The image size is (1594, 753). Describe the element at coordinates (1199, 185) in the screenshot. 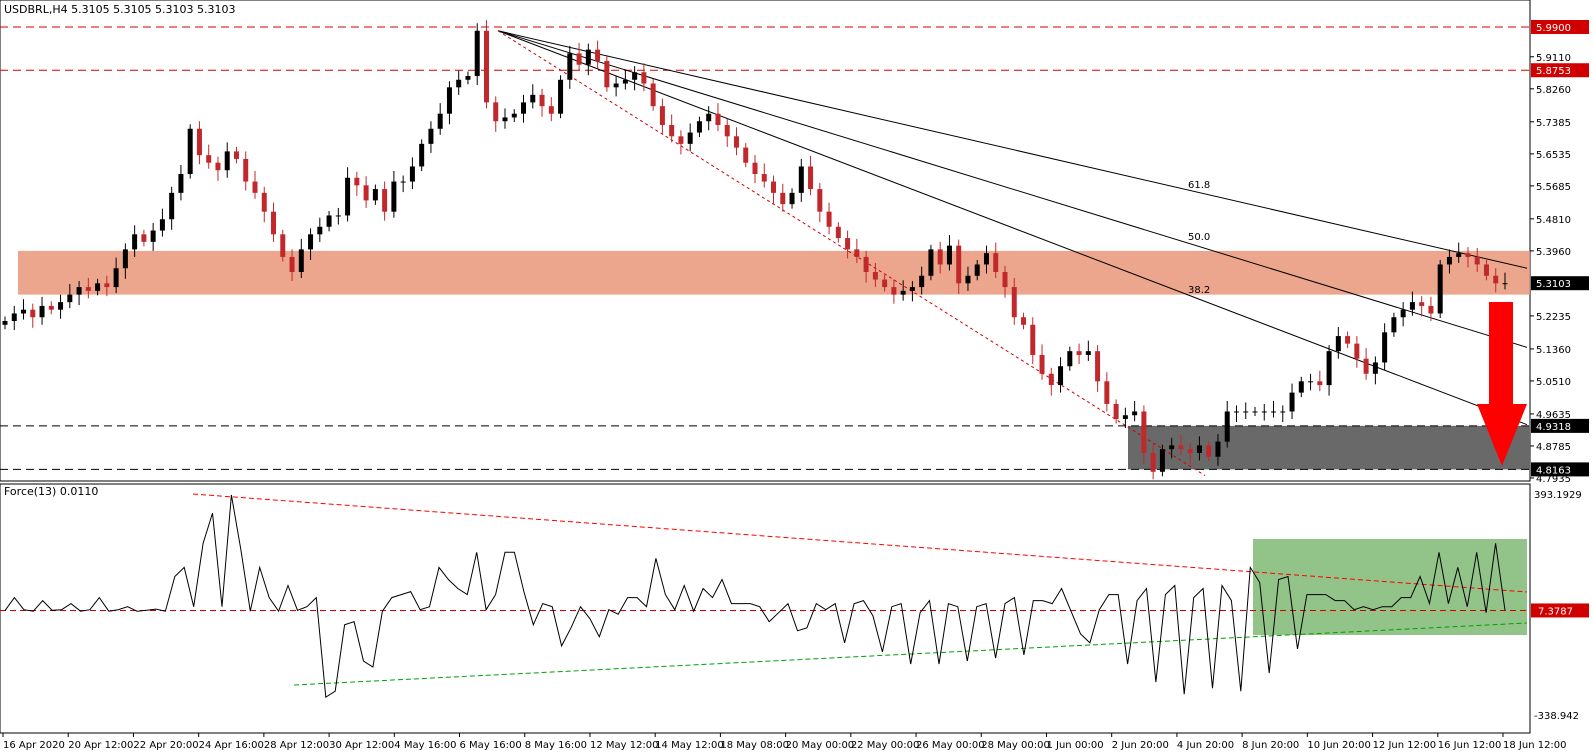

I see `fib-label-618: 61.8` at that location.